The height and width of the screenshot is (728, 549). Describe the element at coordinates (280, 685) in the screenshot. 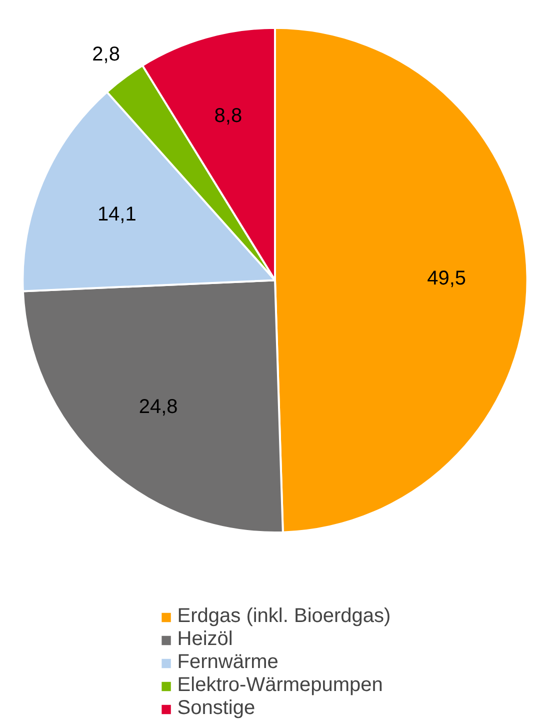

I see `legend-label: Elektro-Wärmepumpen` at that location.